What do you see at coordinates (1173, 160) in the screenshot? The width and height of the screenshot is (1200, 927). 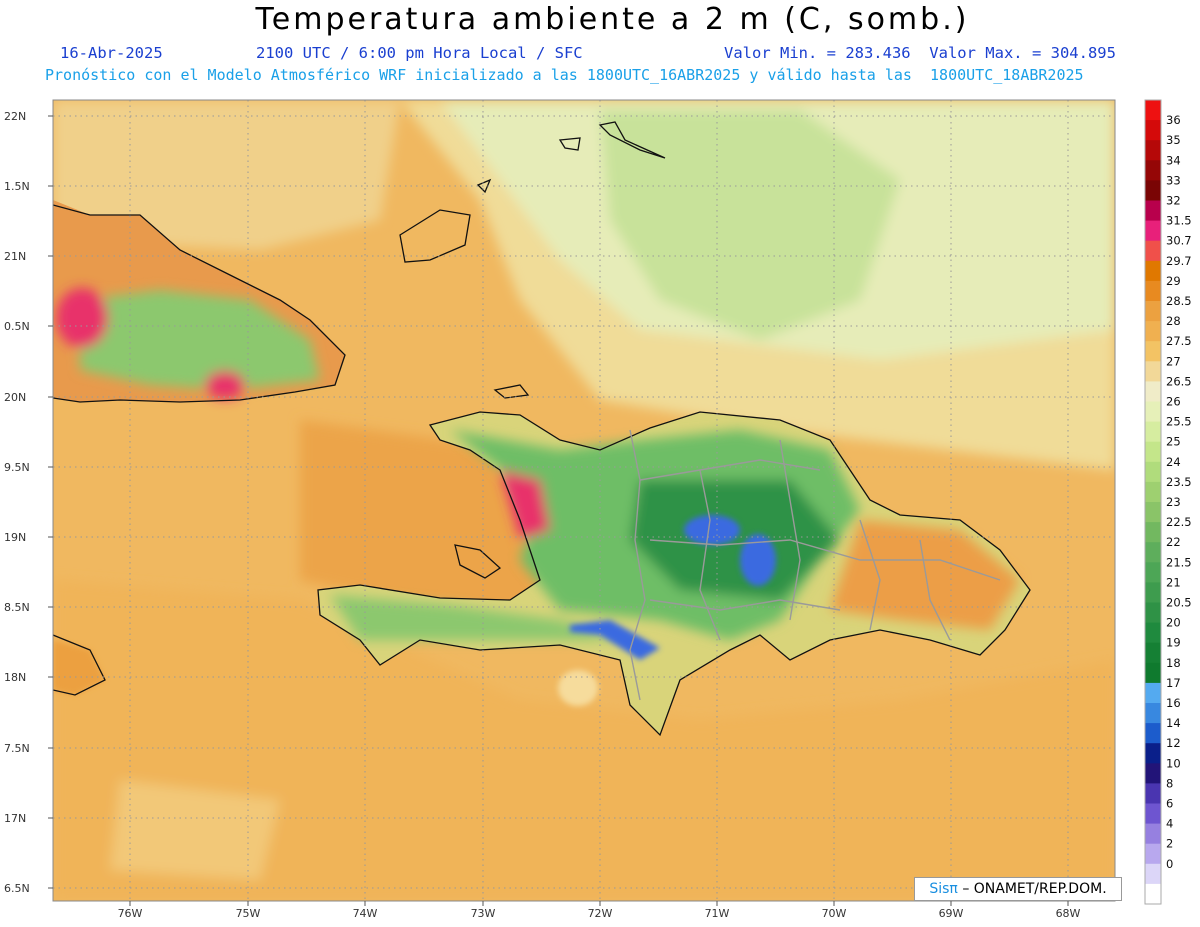 I see `colorbar-label: 34` at bounding box center [1173, 160].